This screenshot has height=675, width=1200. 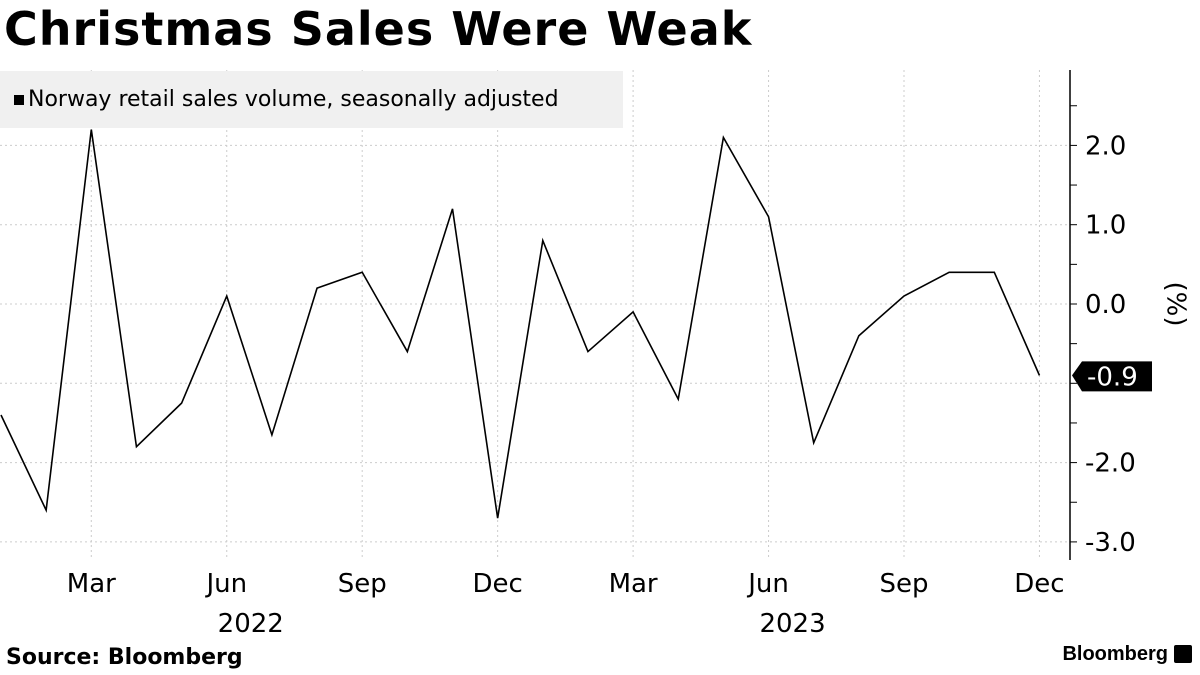 What do you see at coordinates (1110, 464) in the screenshot?
I see `y-tick-label: -2.0` at bounding box center [1110, 464].